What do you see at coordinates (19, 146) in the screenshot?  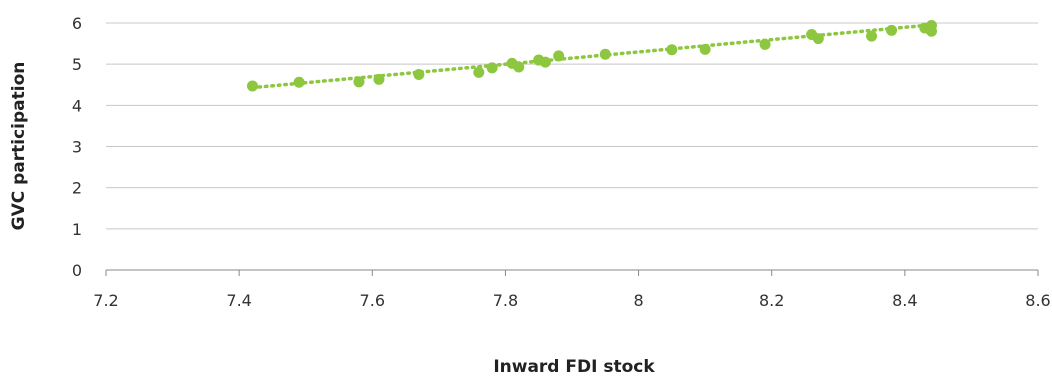 I see `y-axis-title: GVC participation` at bounding box center [19, 146].